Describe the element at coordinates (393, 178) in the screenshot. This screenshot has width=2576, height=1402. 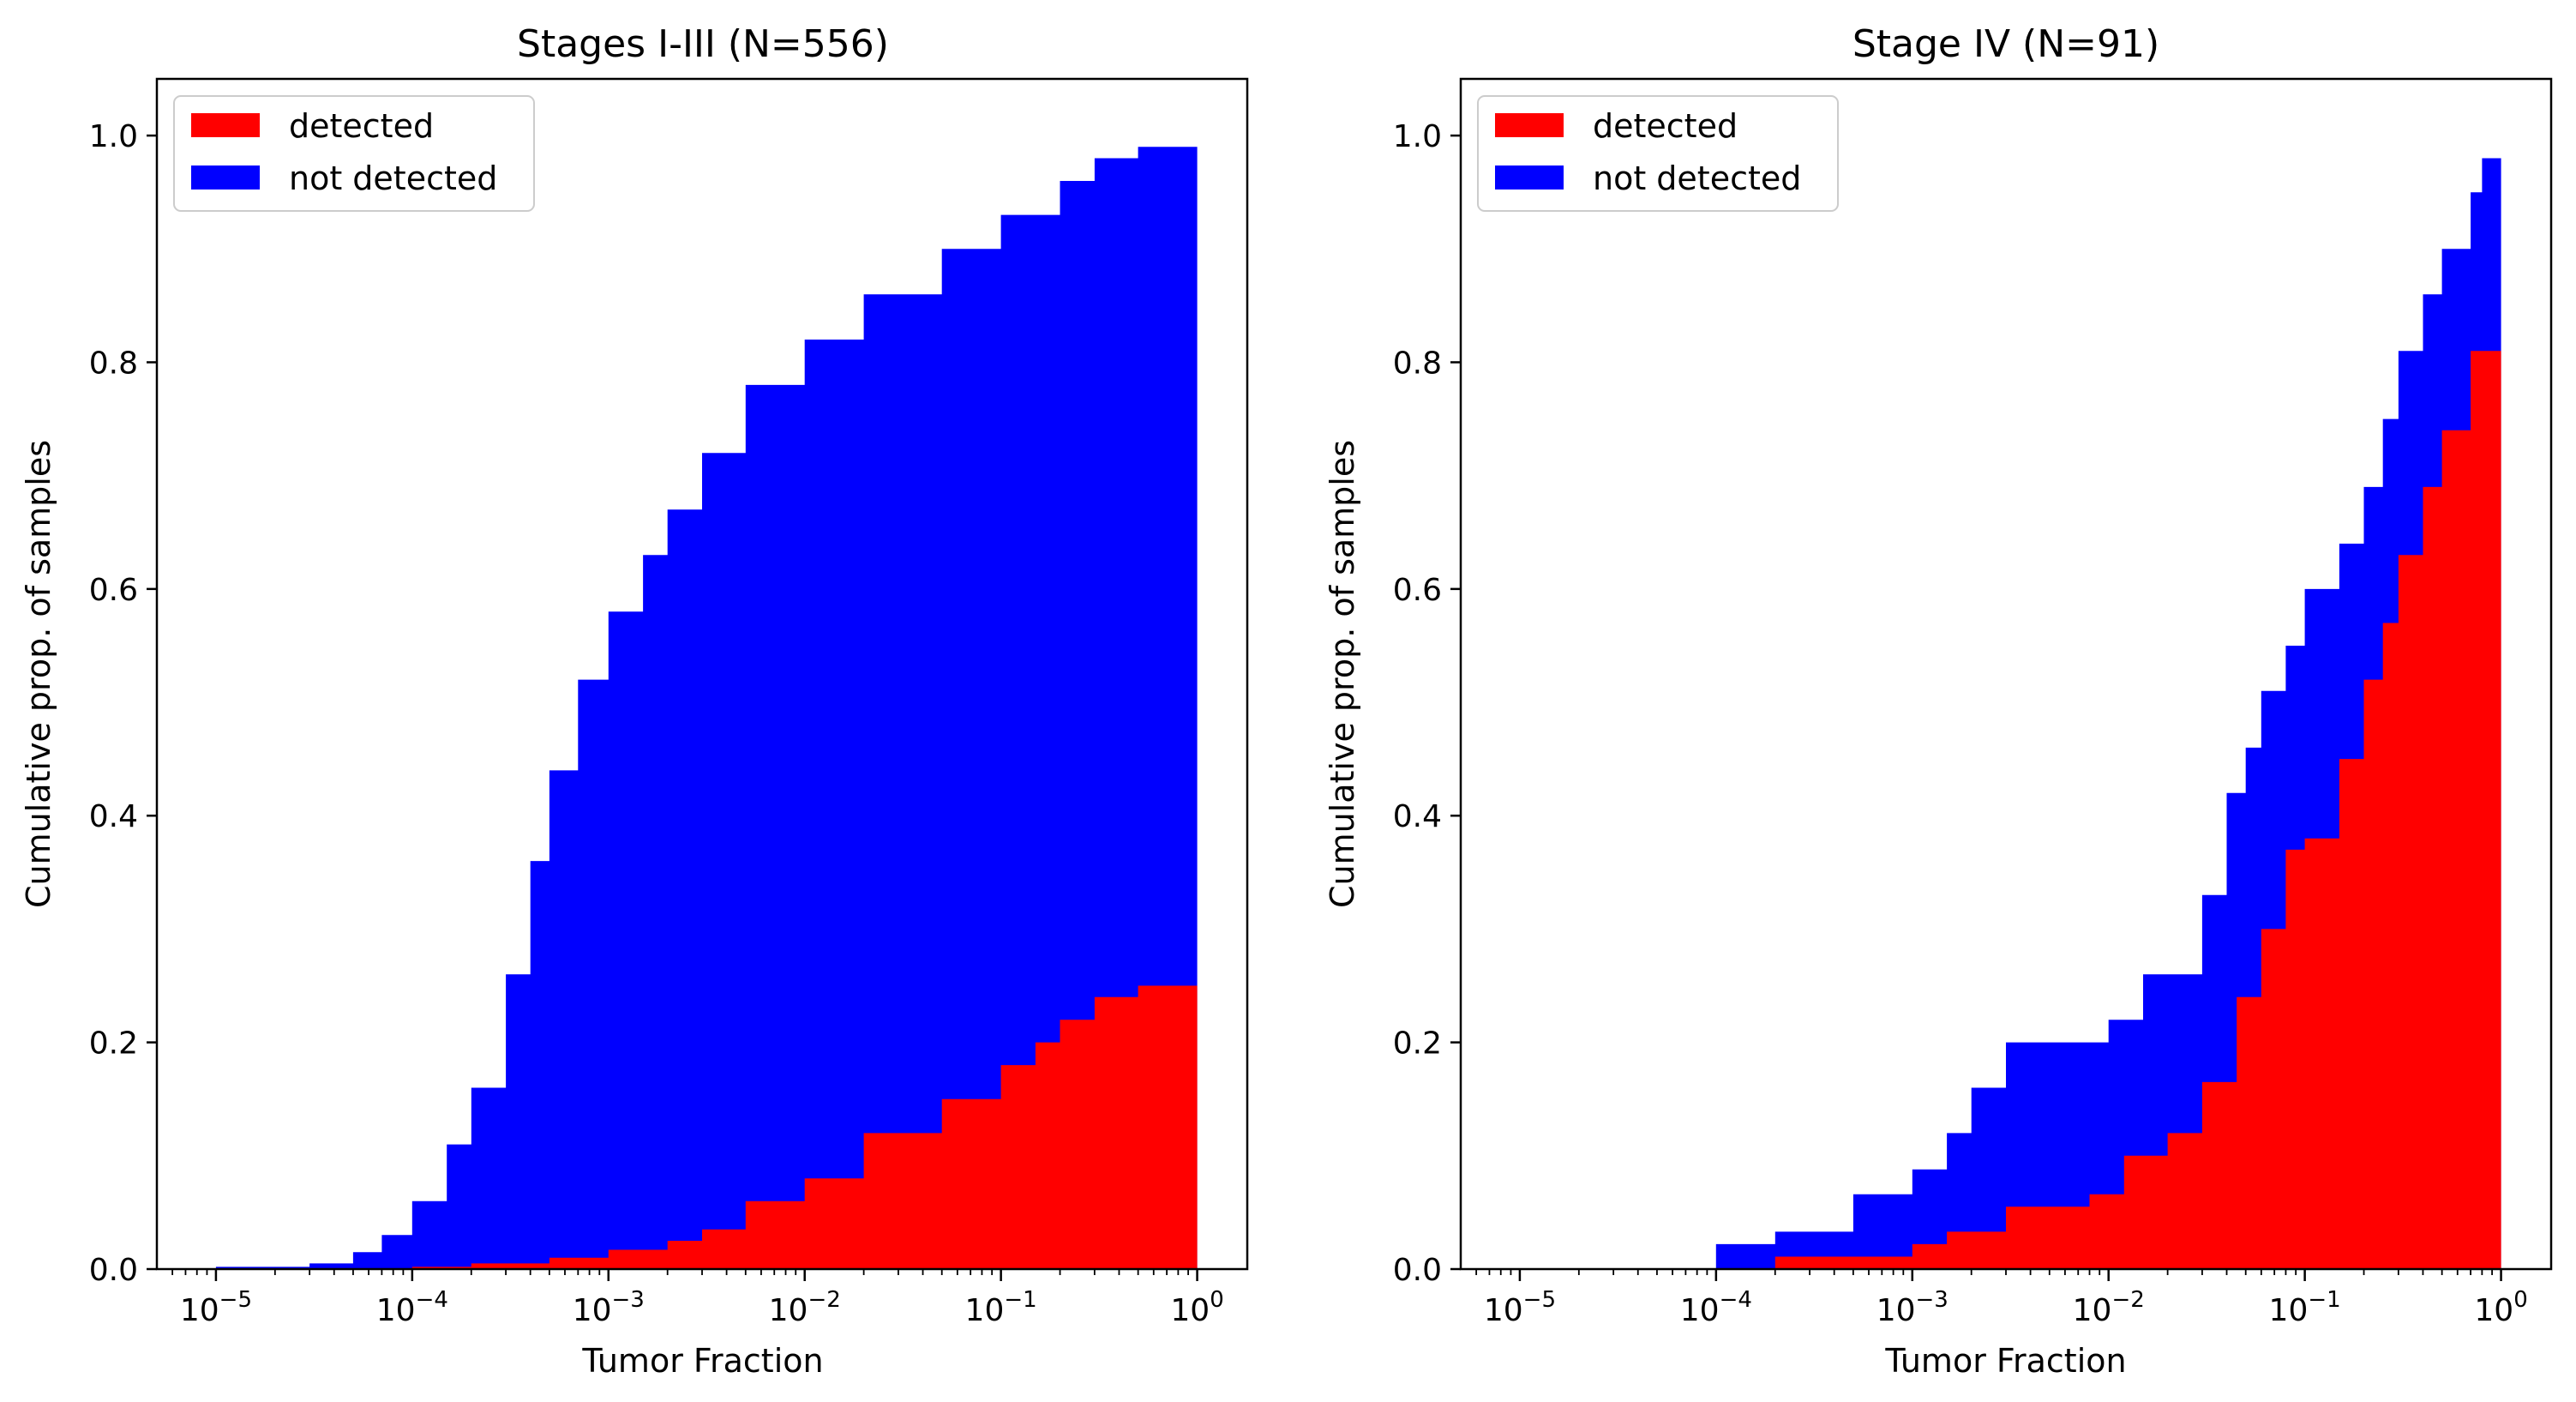
I see `panel-1-legend-label-not-detected: not detected` at that location.